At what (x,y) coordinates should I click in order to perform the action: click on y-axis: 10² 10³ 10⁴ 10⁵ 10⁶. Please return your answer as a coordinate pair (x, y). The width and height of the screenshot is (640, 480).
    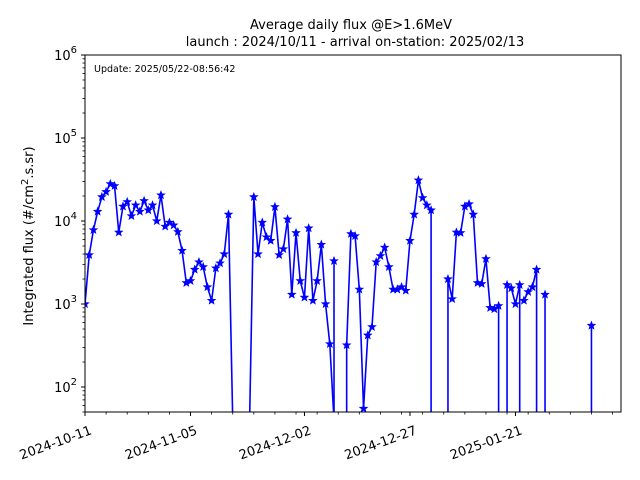
    Looking at the image, I should click on (69, 229).